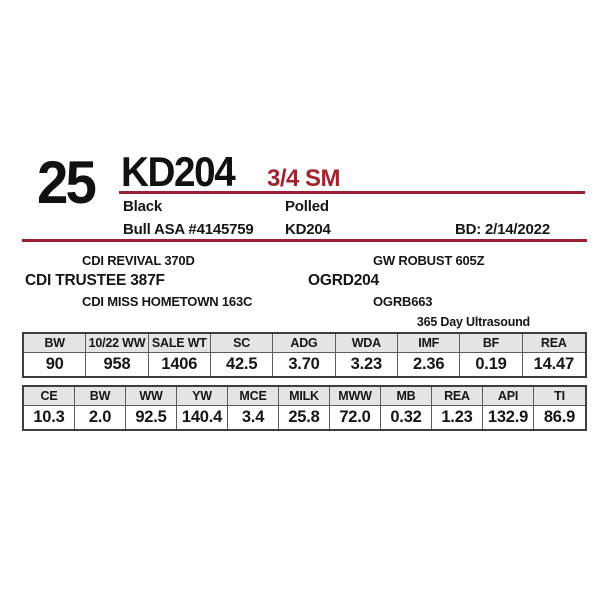 This screenshot has width=600, height=600. I want to click on red-divider-top, so click(352, 192).